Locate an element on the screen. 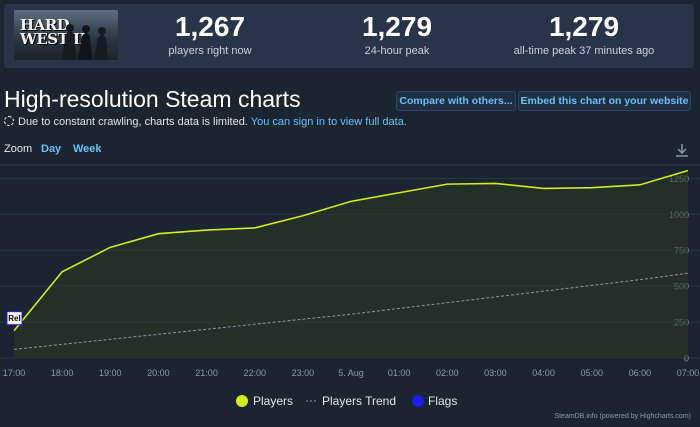  x-tick-label: 04:00 is located at coordinates (543, 373).